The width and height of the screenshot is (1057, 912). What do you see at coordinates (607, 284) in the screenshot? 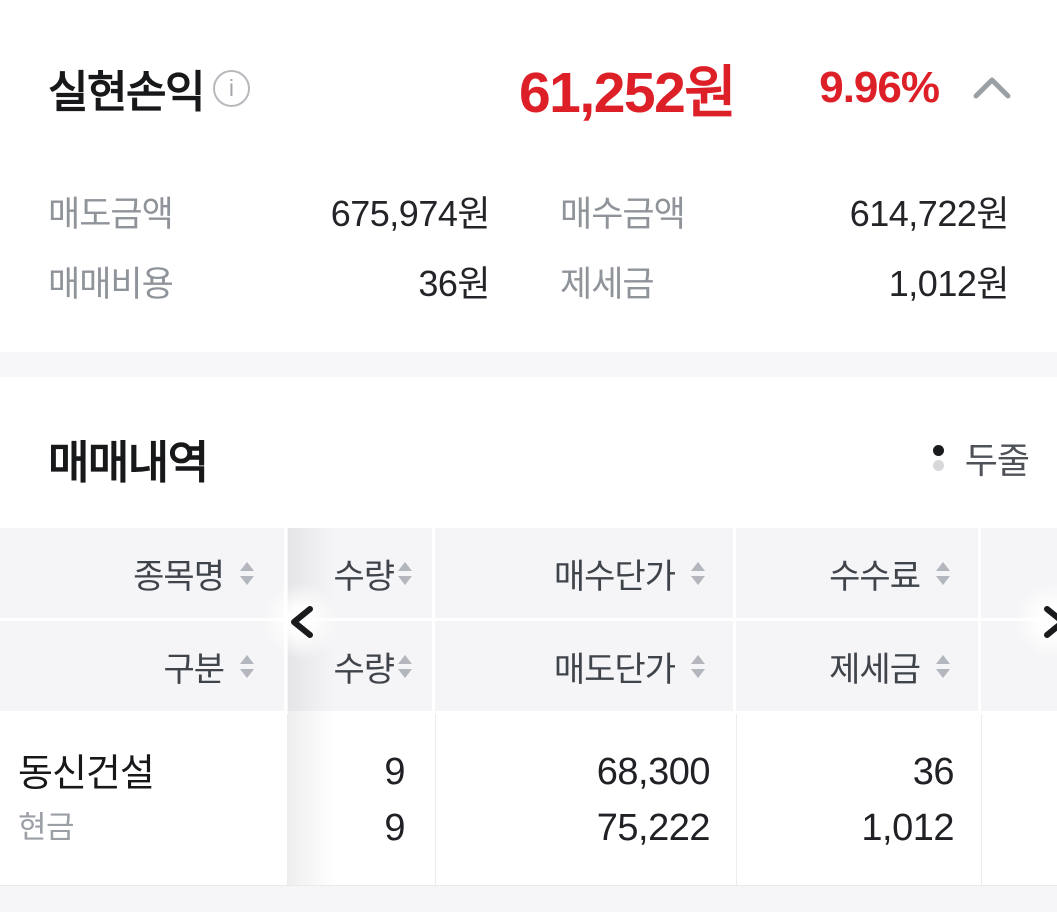
I see `taxes-label: 제세금` at bounding box center [607, 284].